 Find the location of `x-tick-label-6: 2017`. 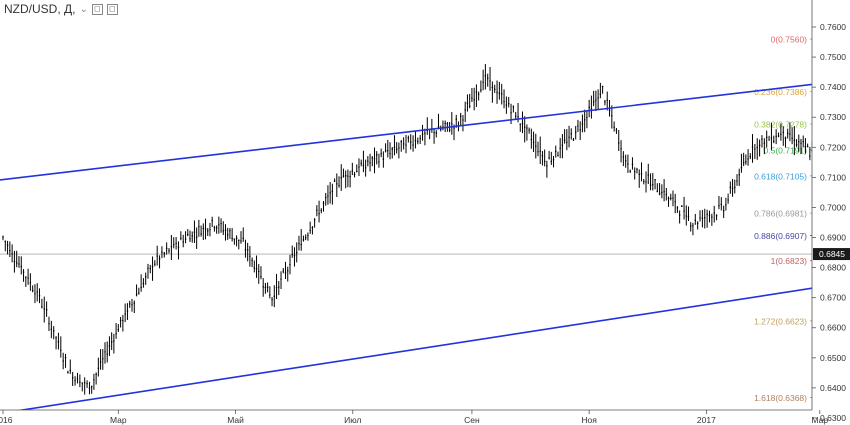

x-tick-label-6: 2017 is located at coordinates (706, 420).